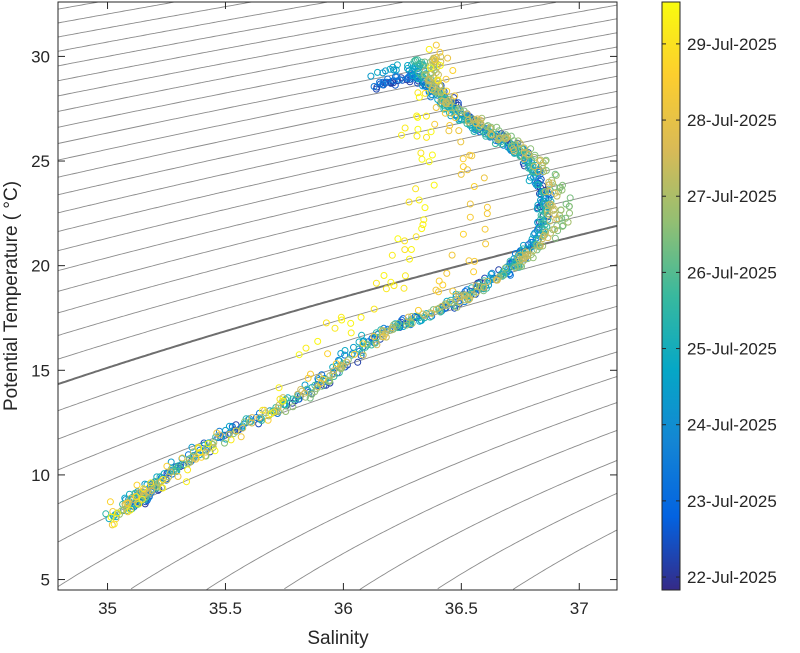  What do you see at coordinates (461, 608) in the screenshot?
I see `x-tick-label: 36.5` at bounding box center [461, 608].